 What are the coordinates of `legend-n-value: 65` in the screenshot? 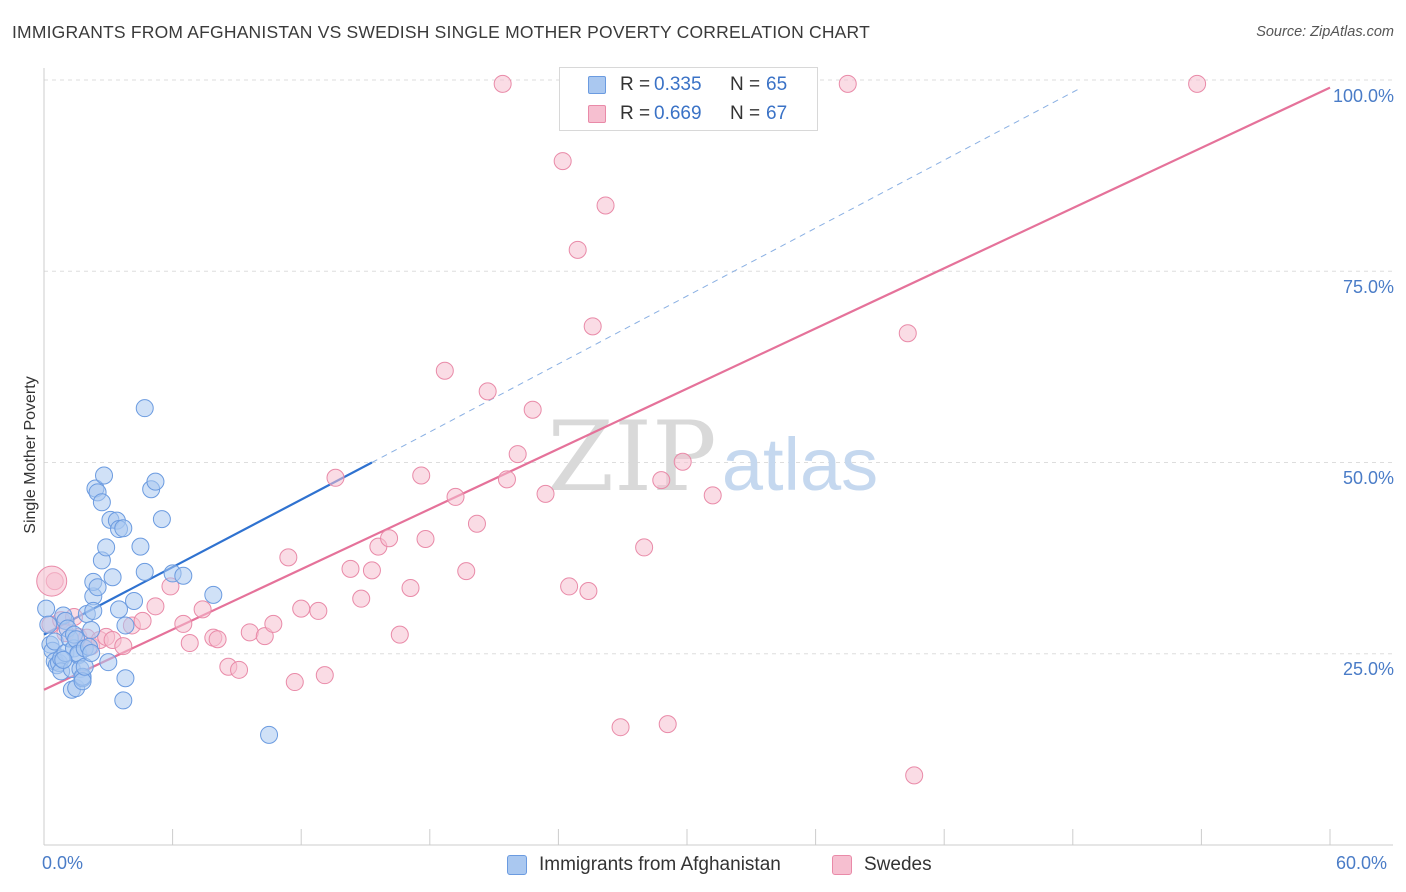 It's located at (777, 84).